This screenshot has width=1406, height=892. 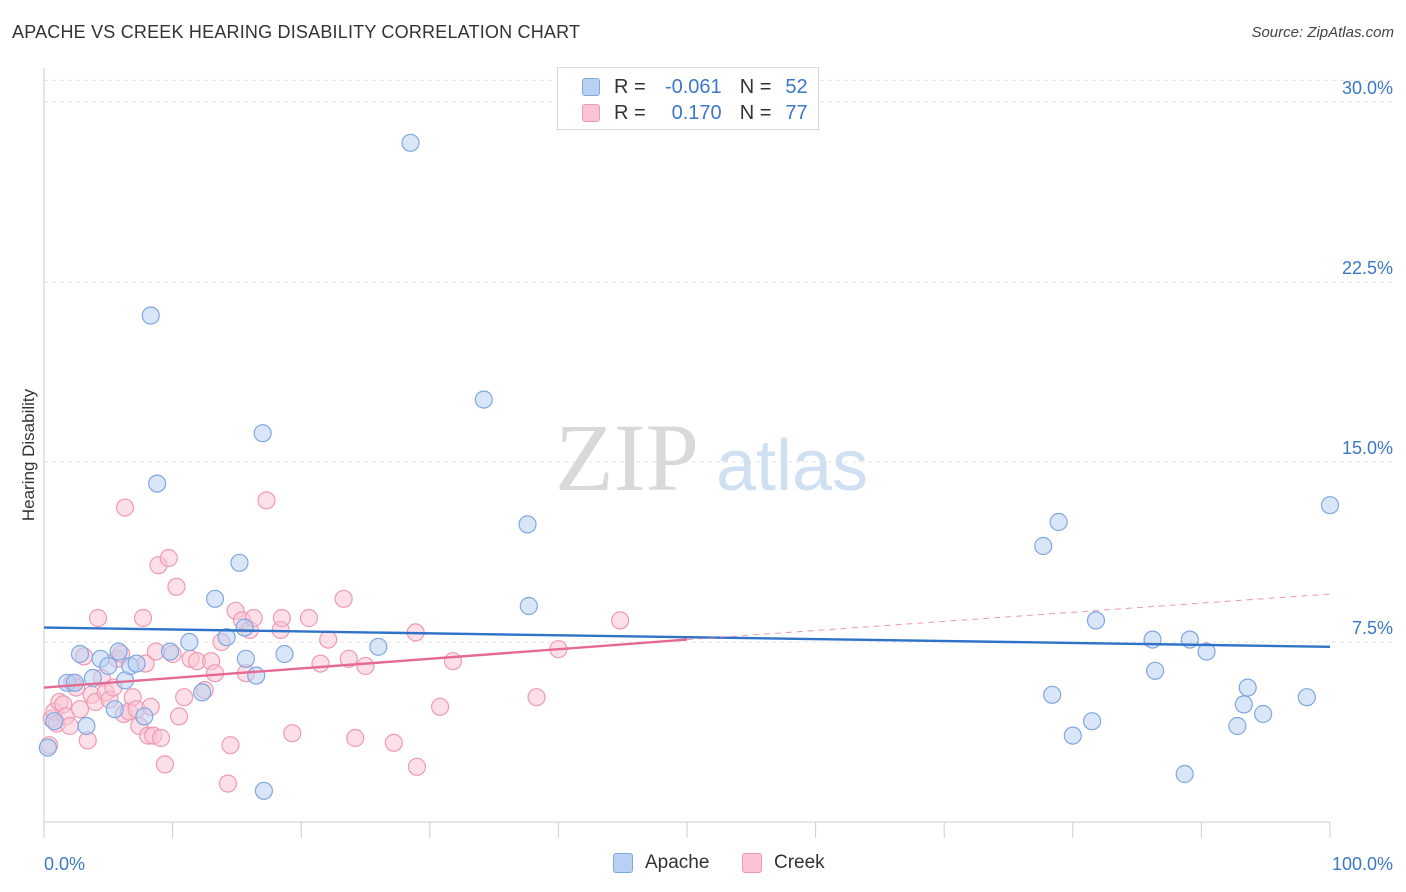 I want to click on creek-trendline-extension, so click(x=1008, y=617).